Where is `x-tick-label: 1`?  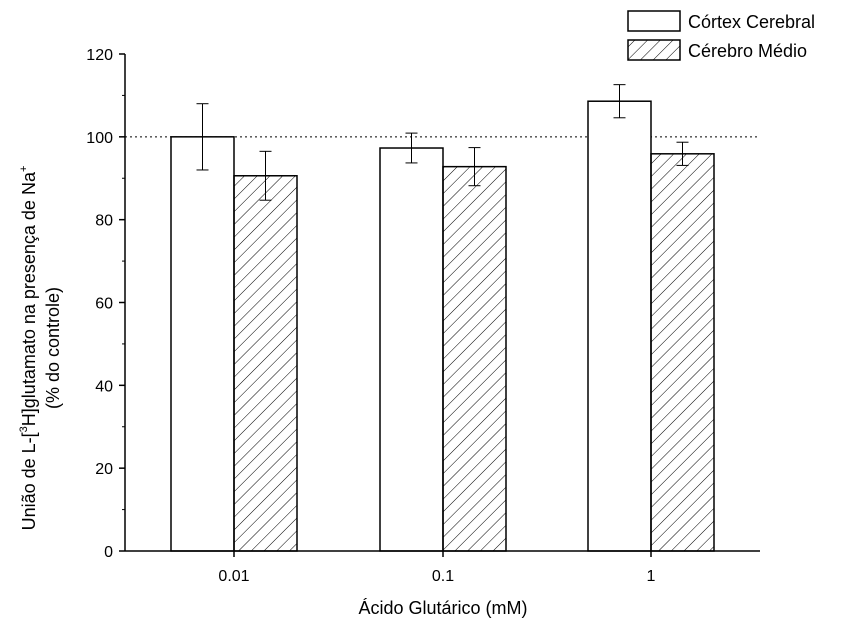 x-tick-label: 1 is located at coordinates (651, 576).